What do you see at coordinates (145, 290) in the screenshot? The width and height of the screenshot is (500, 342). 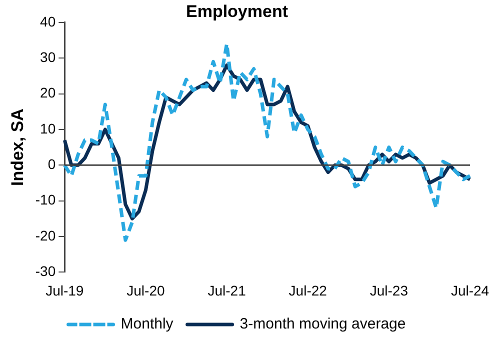 I see `x-tick-label: Jul-20` at bounding box center [145, 290].